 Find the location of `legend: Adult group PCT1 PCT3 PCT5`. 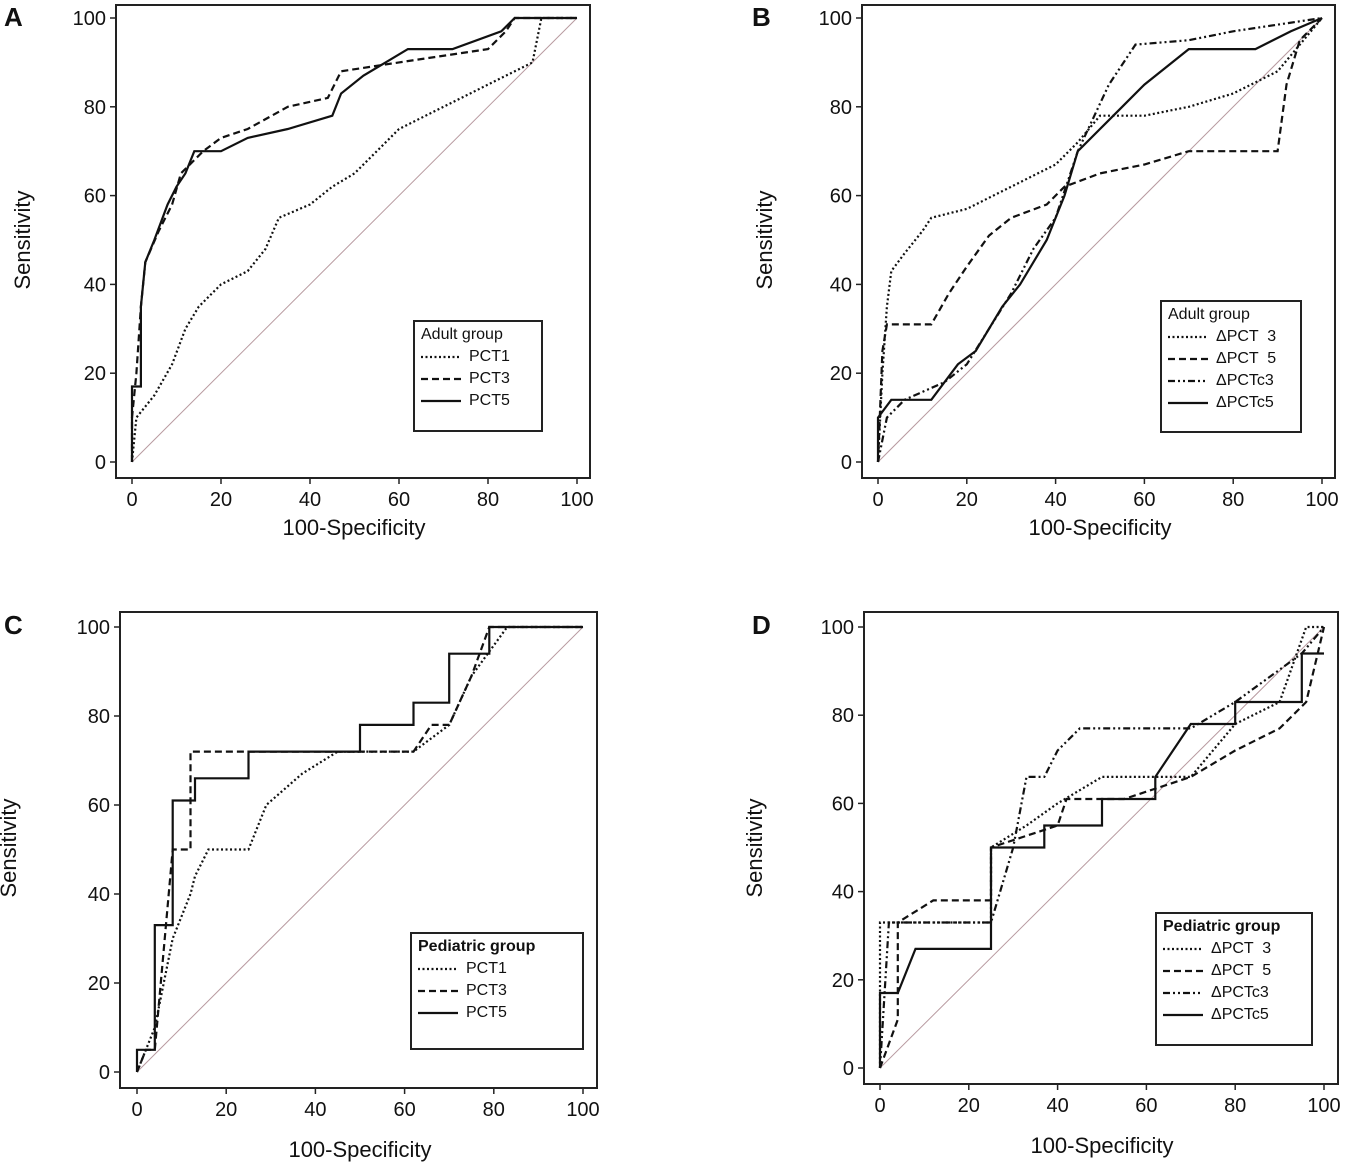

legend: Adult group PCT1 PCT3 PCT5 is located at coordinates (478, 376).